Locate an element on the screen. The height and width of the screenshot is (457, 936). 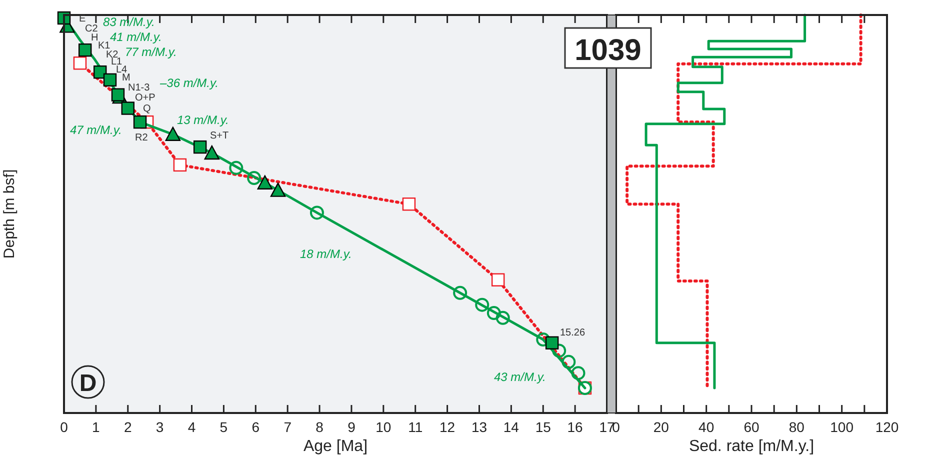
annotation: 47 m/M.y. is located at coordinates (96, 130).